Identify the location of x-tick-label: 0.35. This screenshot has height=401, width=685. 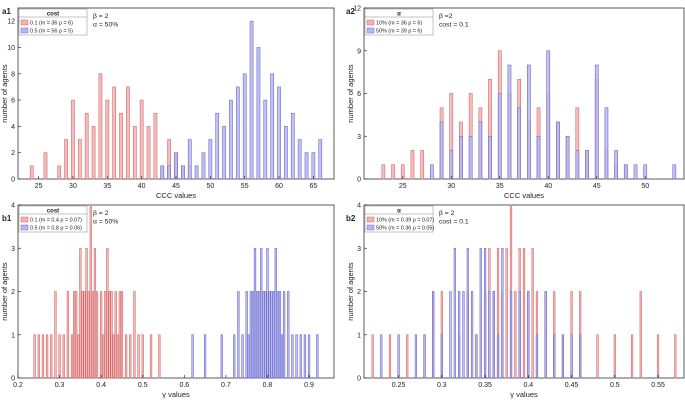
(485, 385).